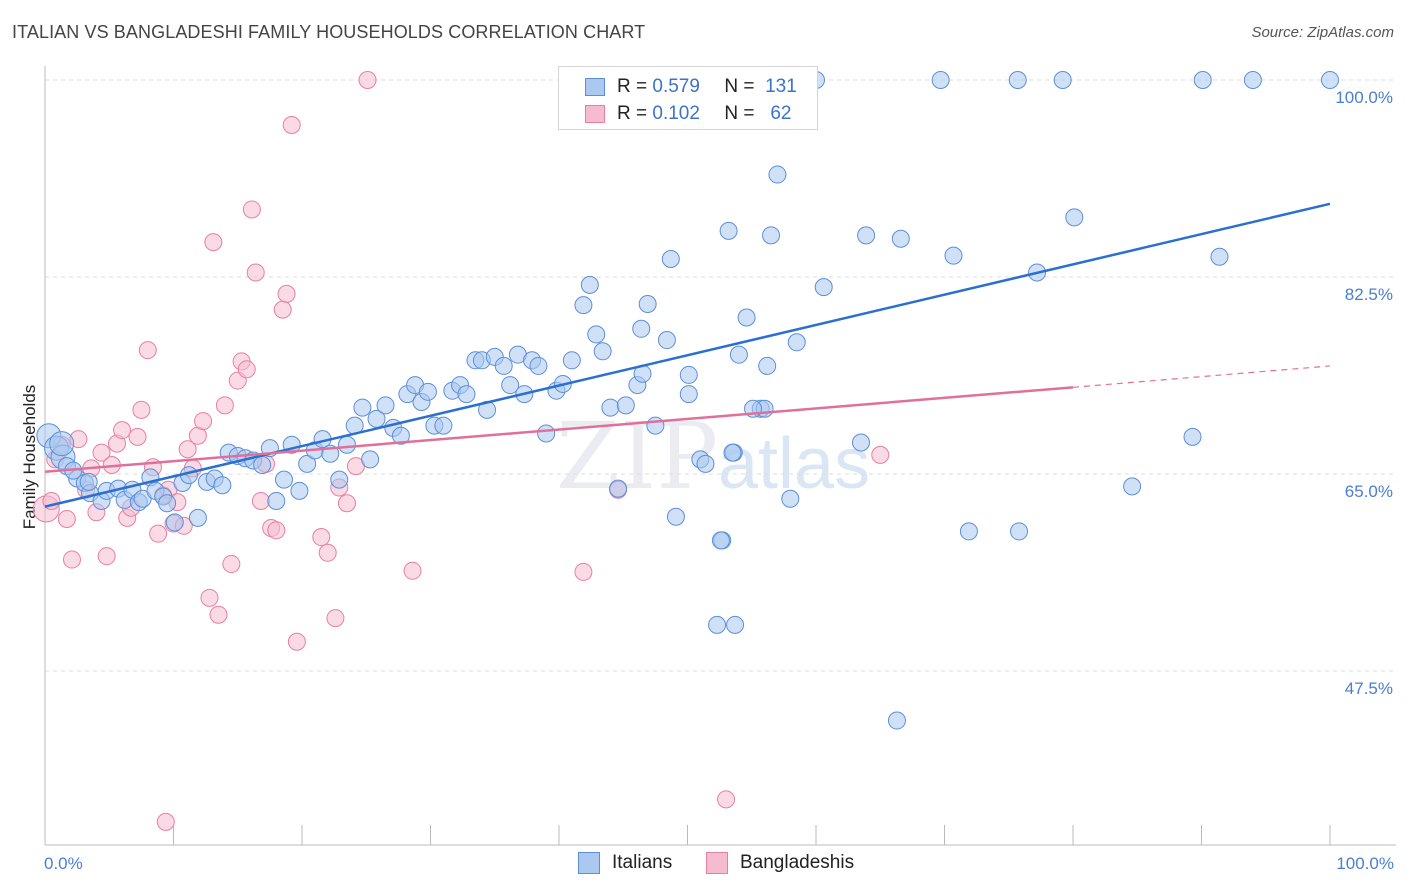 The height and width of the screenshot is (892, 1406). I want to click on legend-italians-swatch, so click(589, 863).